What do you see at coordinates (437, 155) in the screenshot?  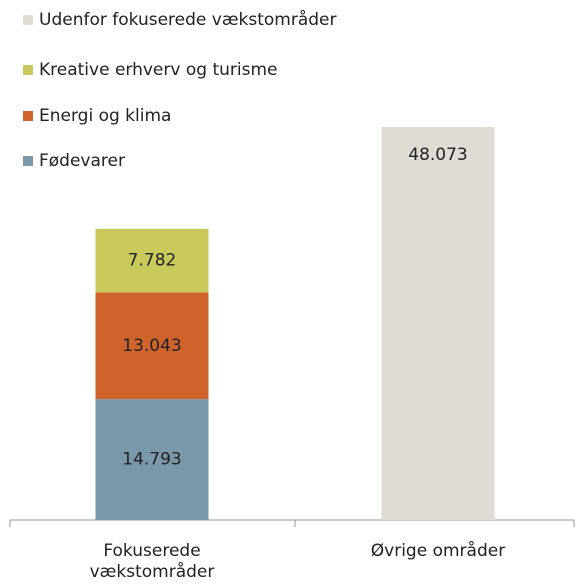 I see `value-label: 48.073` at bounding box center [437, 155].